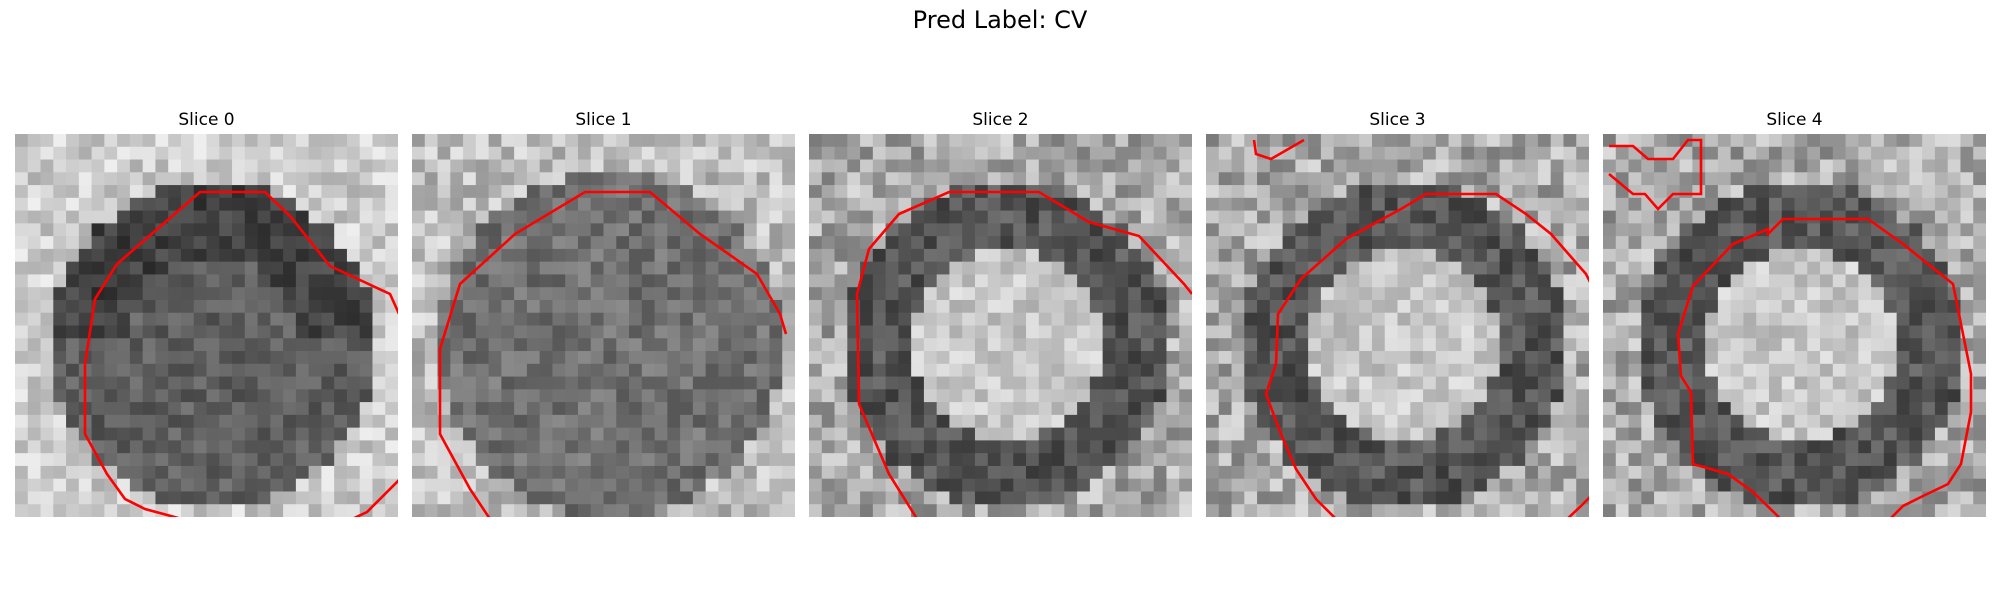 The height and width of the screenshot is (600, 2000). Describe the element at coordinates (1397, 120) in the screenshot. I see `slice-title-3: Slice 3` at that location.